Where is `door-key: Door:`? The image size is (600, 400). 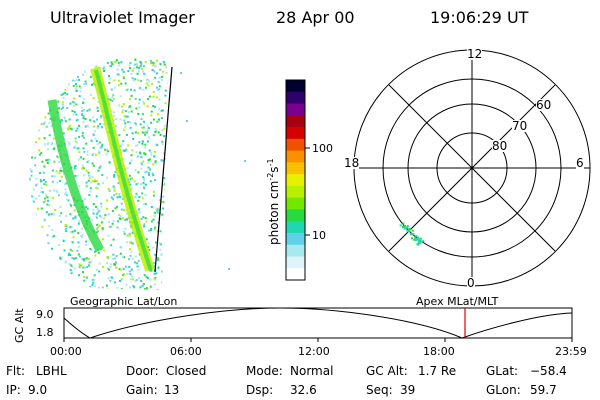
door-key: Door: is located at coordinates (142, 371).